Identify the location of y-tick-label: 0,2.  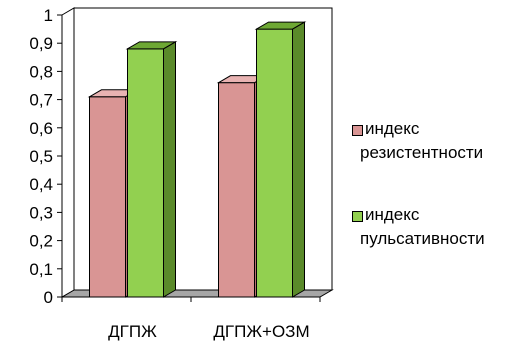
(41, 241).